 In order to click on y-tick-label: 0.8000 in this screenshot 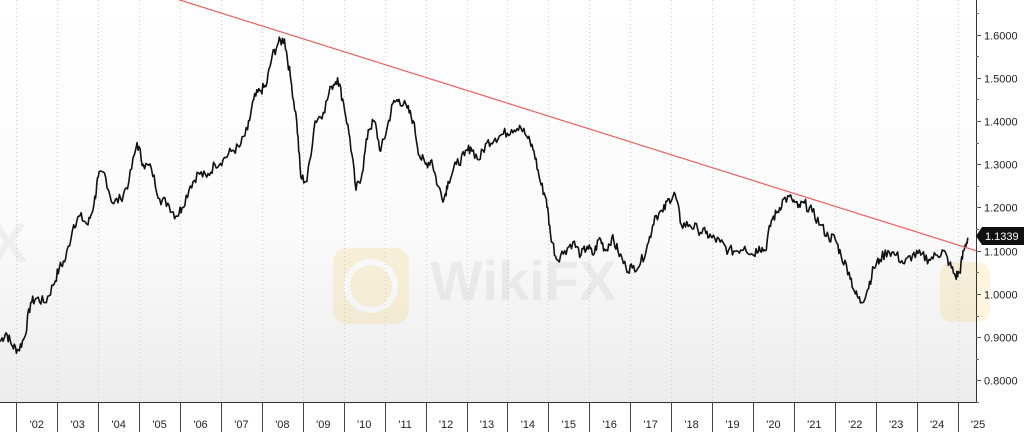, I will do `click(1001, 382)`.